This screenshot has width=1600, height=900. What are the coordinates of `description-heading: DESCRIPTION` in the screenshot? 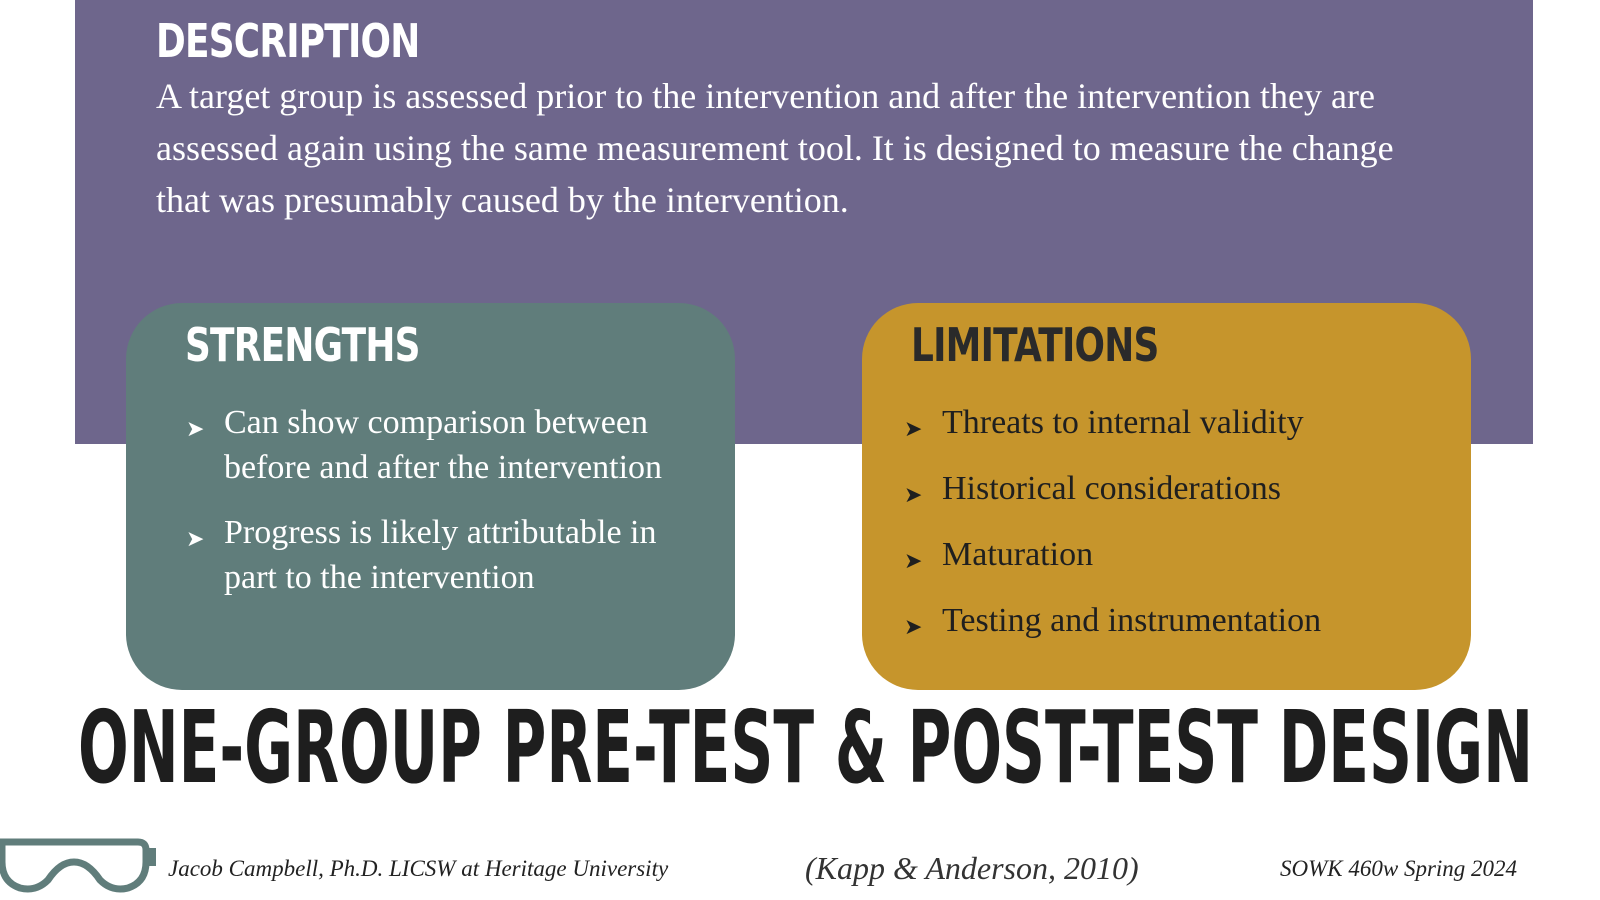 It's located at (288, 41).